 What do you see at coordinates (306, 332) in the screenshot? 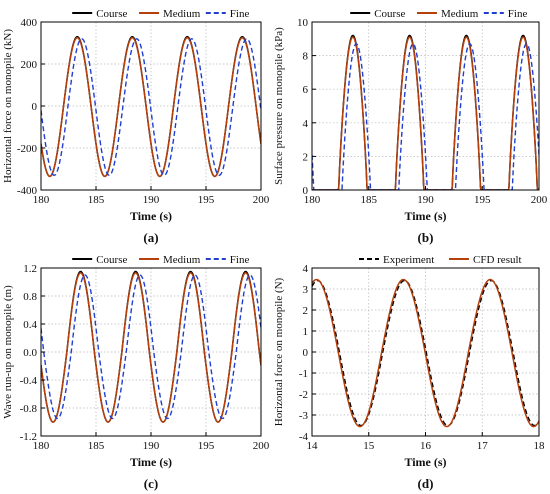
I see `y-tick-label: 1` at bounding box center [306, 332].